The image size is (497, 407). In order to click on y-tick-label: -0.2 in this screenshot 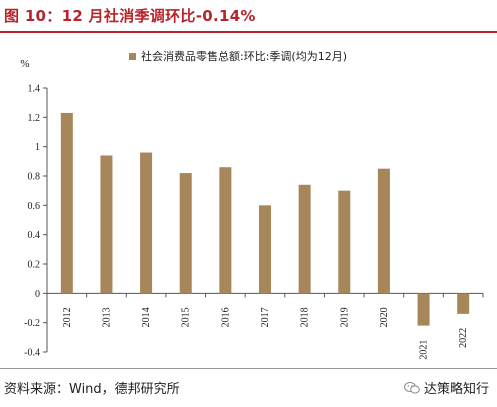, I will do `click(32, 323)`.